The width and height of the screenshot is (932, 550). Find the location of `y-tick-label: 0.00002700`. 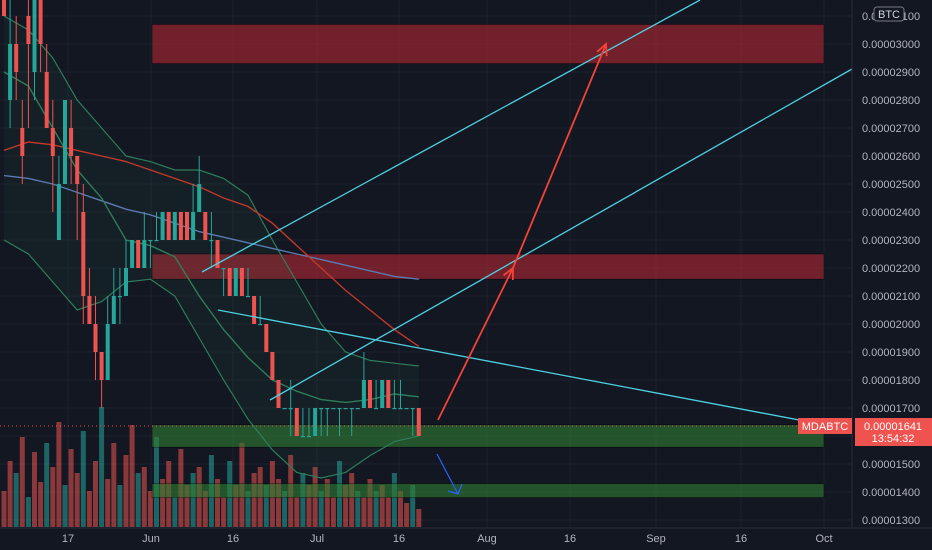

y-tick-label: 0.00002700 is located at coordinates (891, 129).